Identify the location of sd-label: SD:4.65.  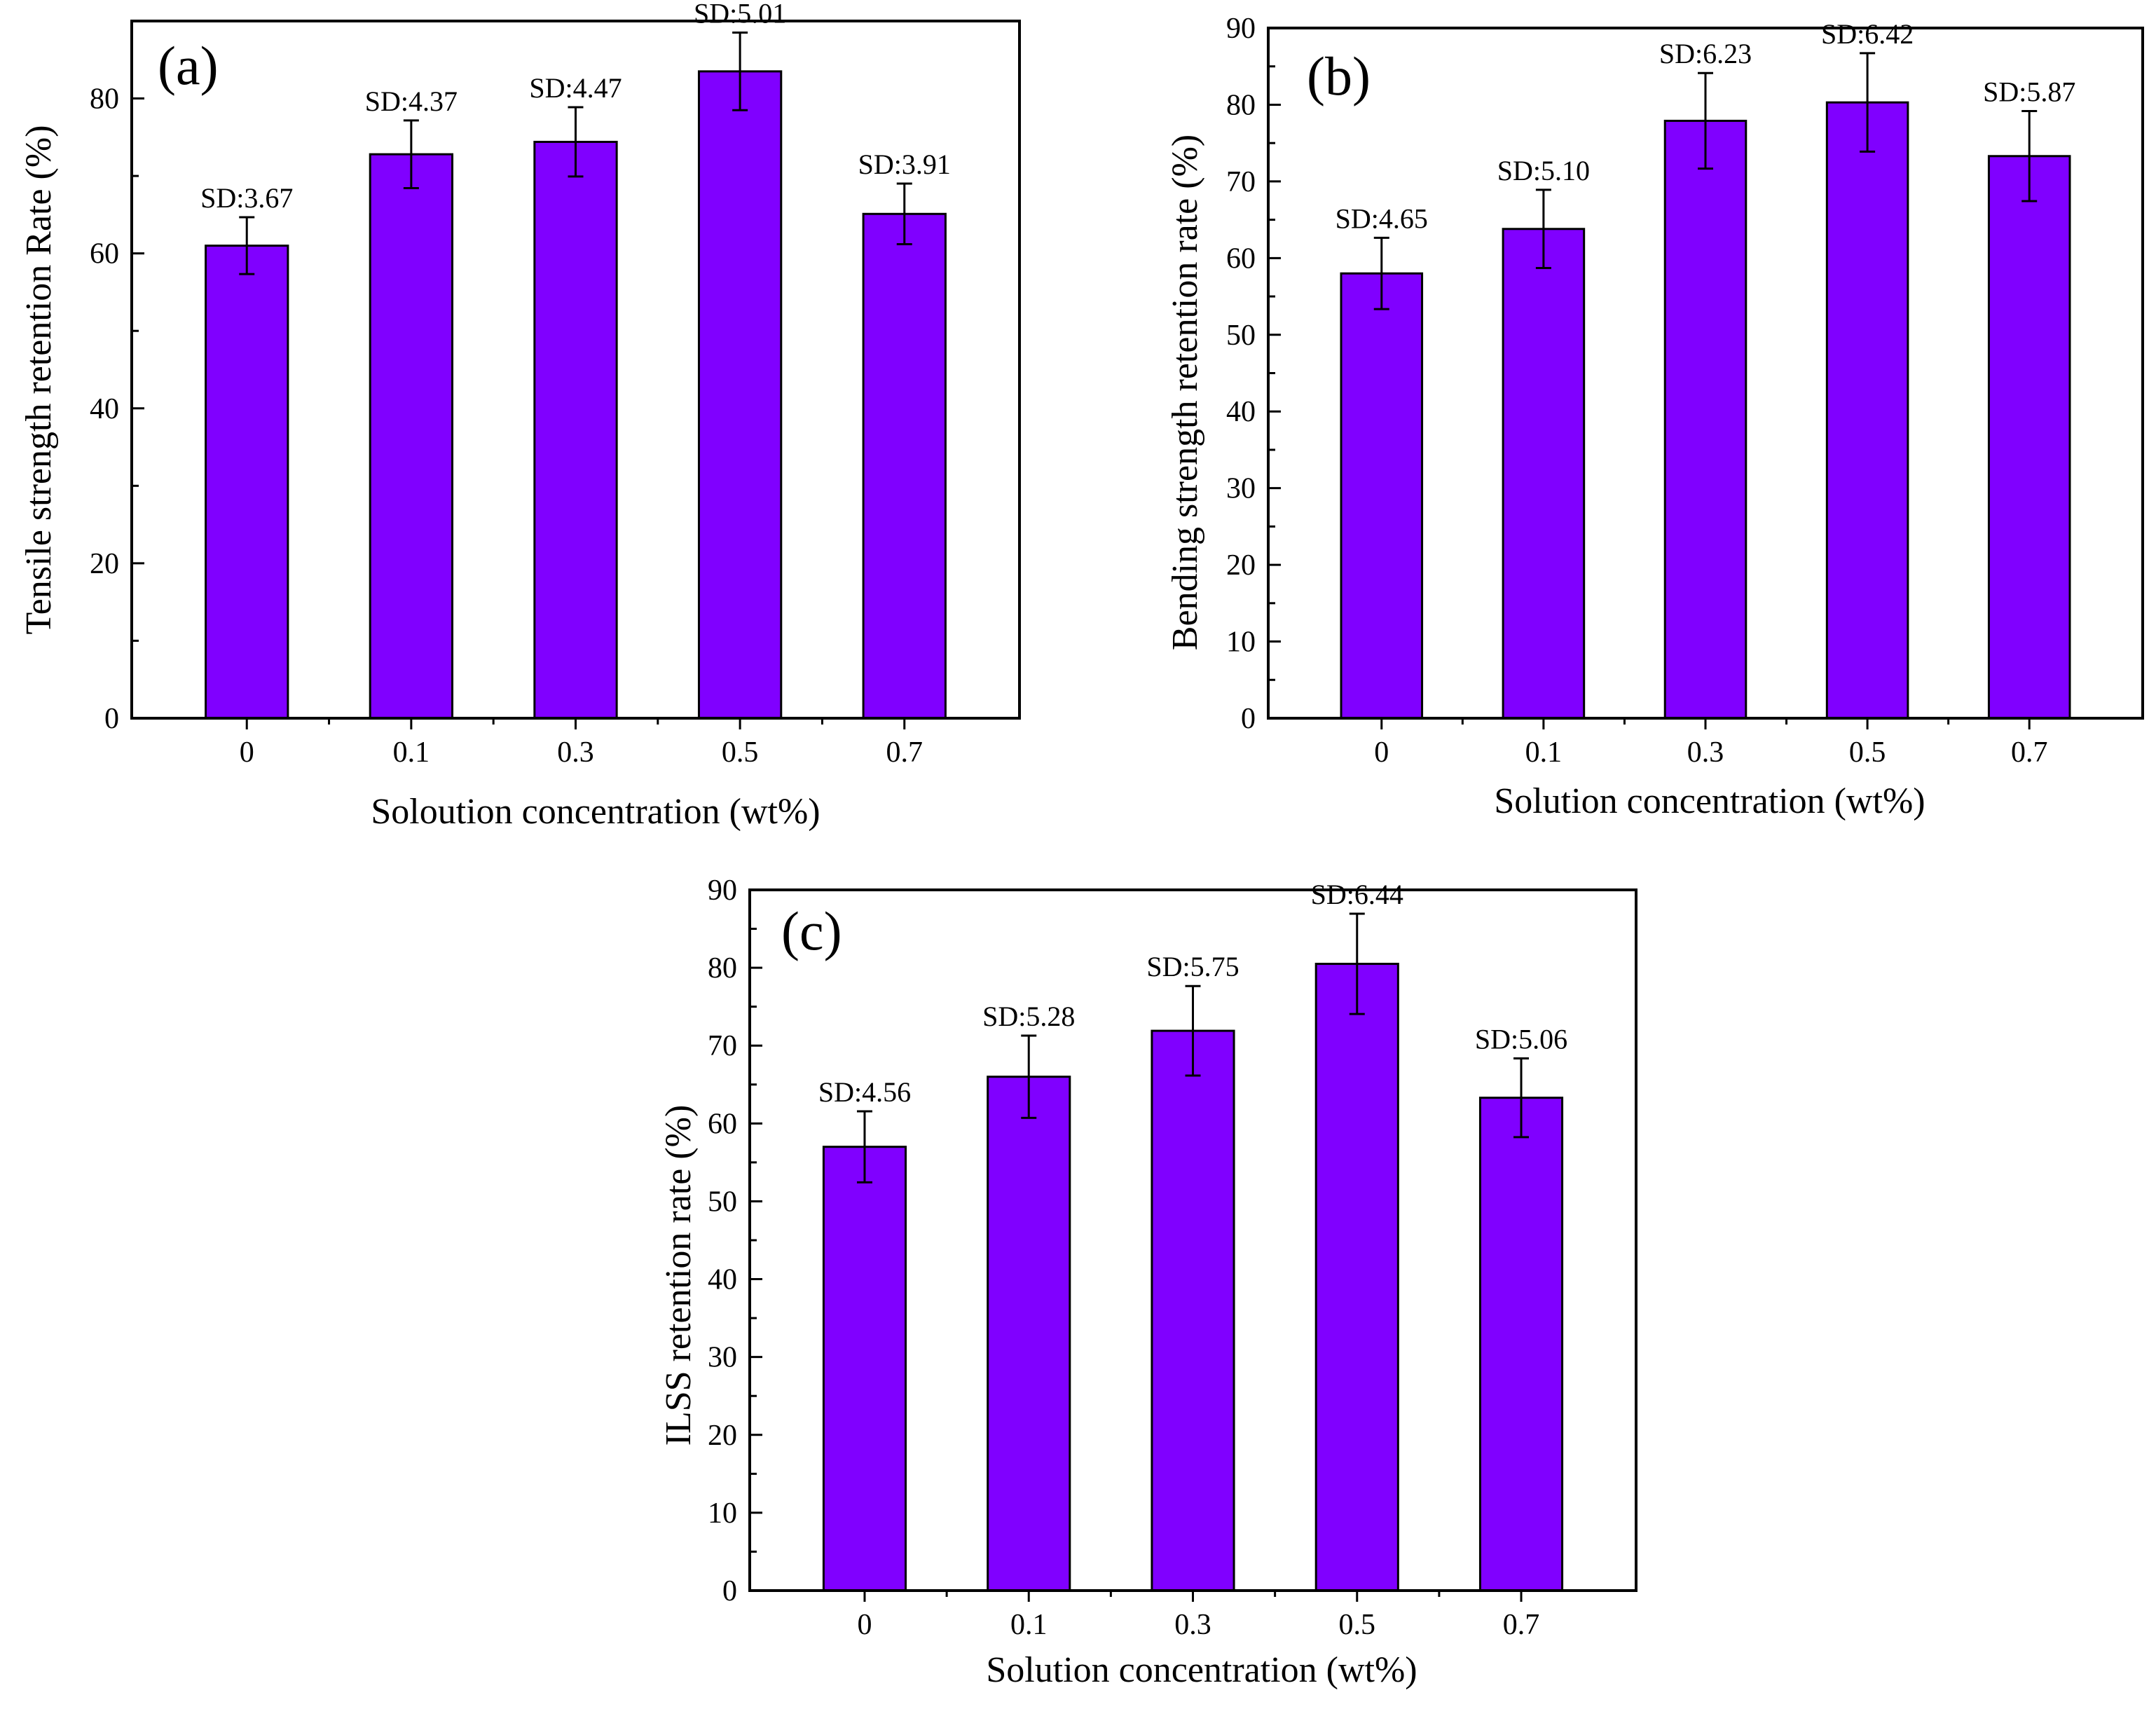
(1382, 218).